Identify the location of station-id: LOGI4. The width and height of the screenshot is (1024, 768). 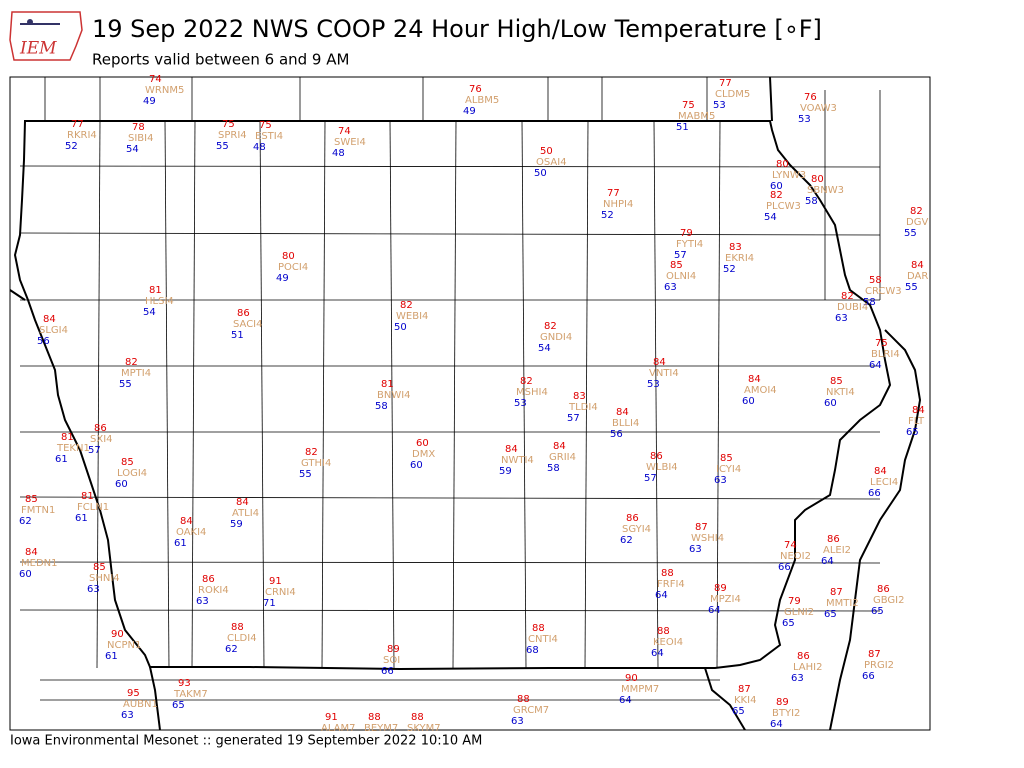
(132, 473).